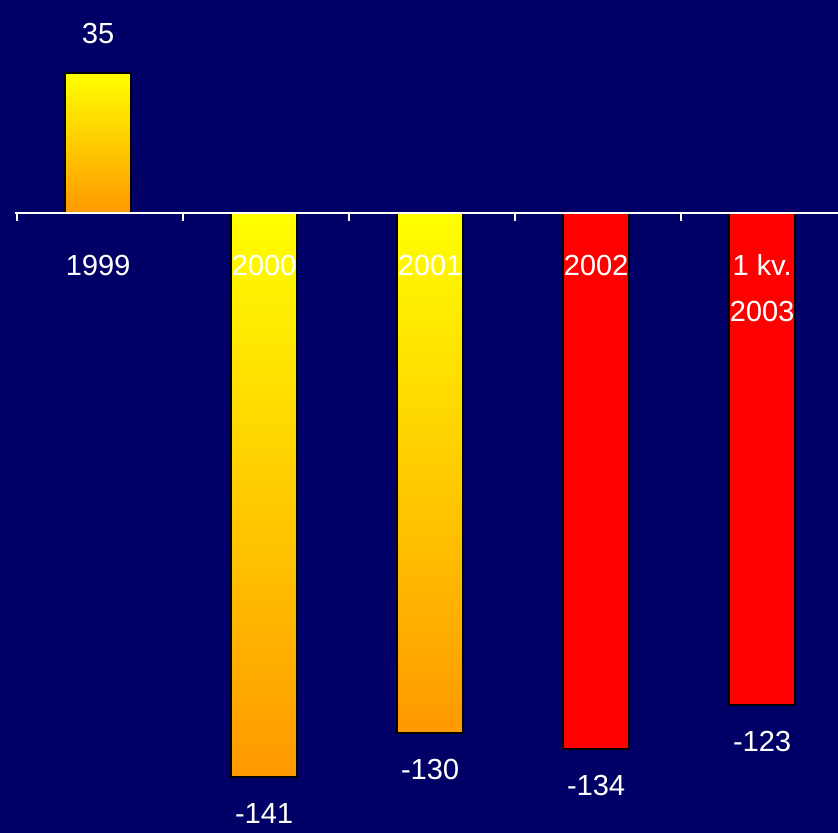  I want to click on category-label-4-1: 2003, so click(762, 312).